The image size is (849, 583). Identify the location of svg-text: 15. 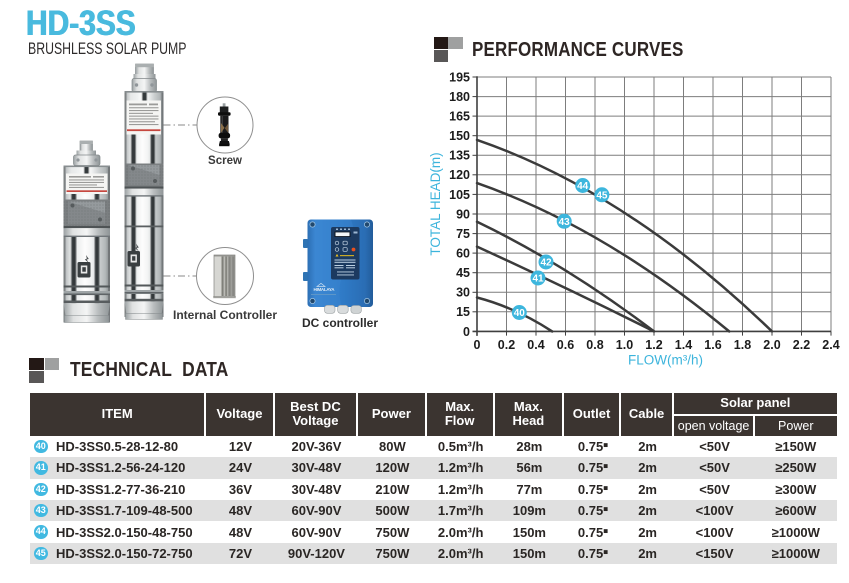
(463, 312).